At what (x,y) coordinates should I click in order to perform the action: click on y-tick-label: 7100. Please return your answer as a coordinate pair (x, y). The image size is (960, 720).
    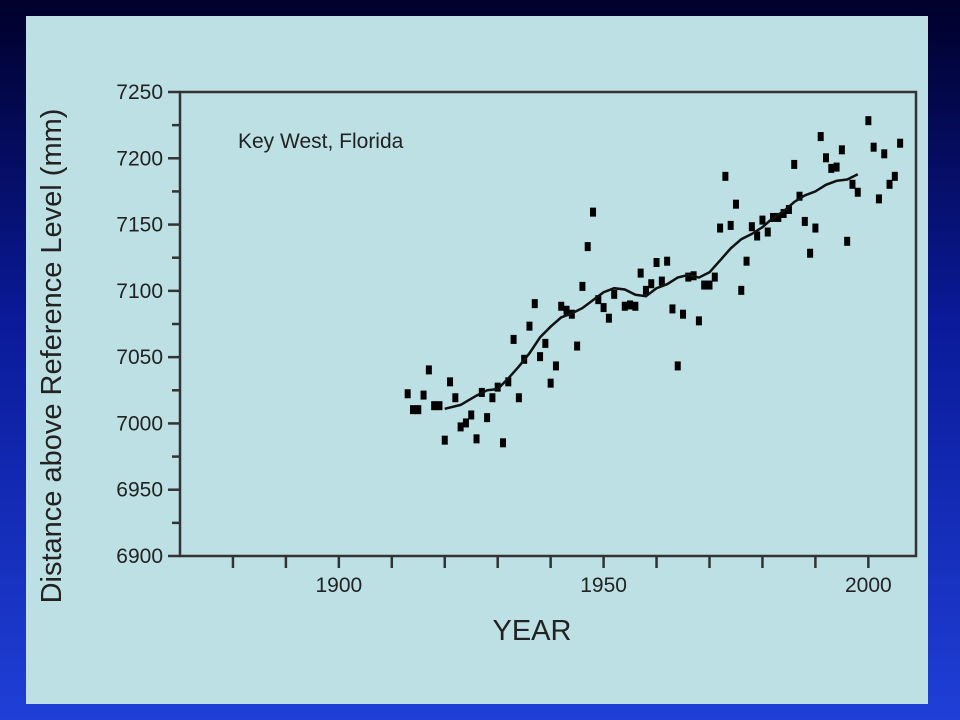
    Looking at the image, I should click on (139, 291).